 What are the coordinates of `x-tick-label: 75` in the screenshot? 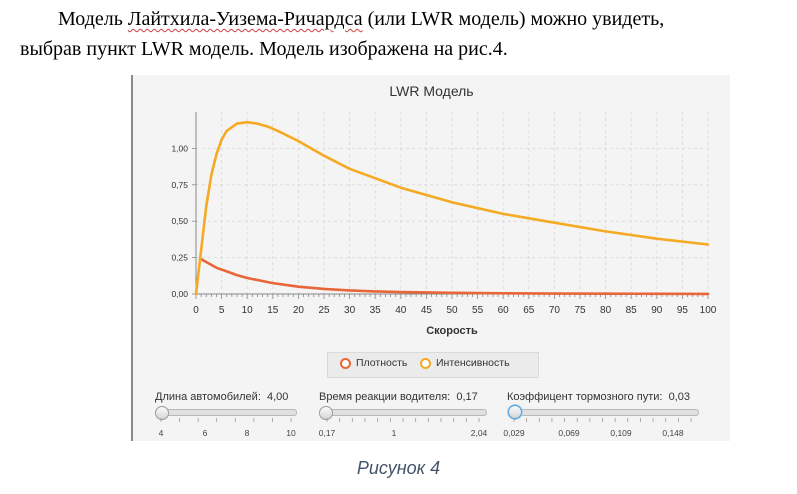 It's located at (580, 310).